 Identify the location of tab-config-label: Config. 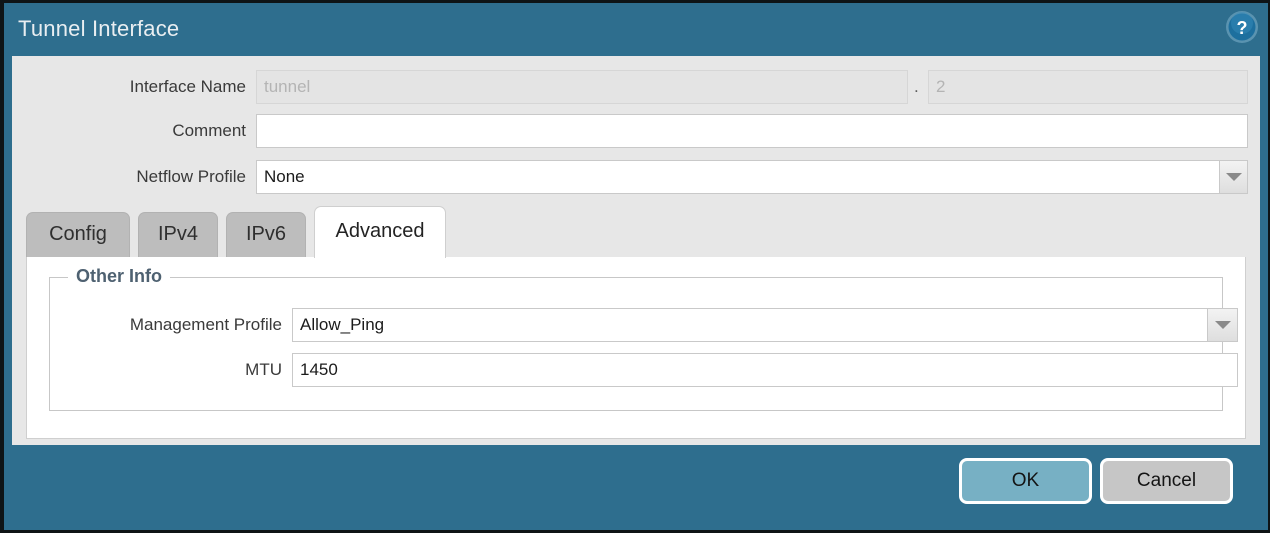
(78, 234).